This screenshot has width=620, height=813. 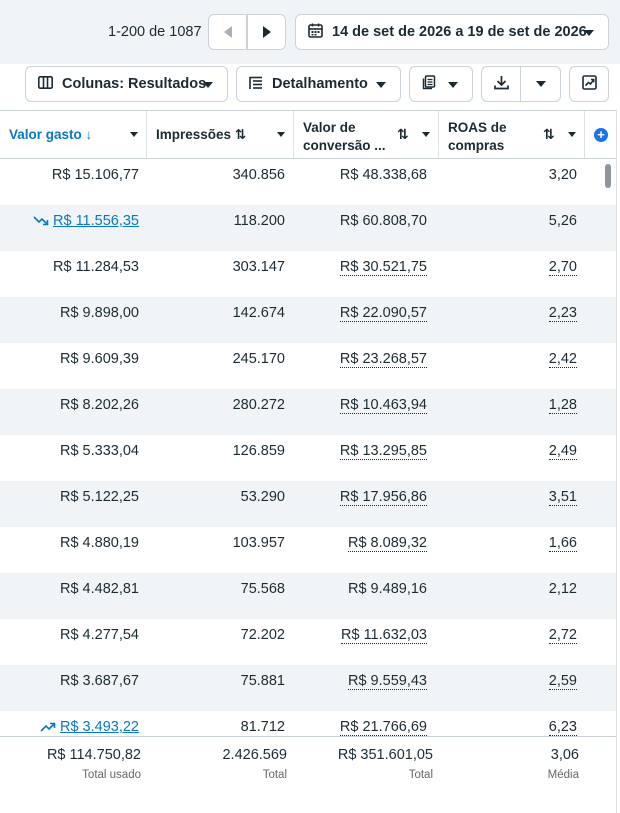 I want to click on cell-roas: 2,70, so click(x=562, y=267).